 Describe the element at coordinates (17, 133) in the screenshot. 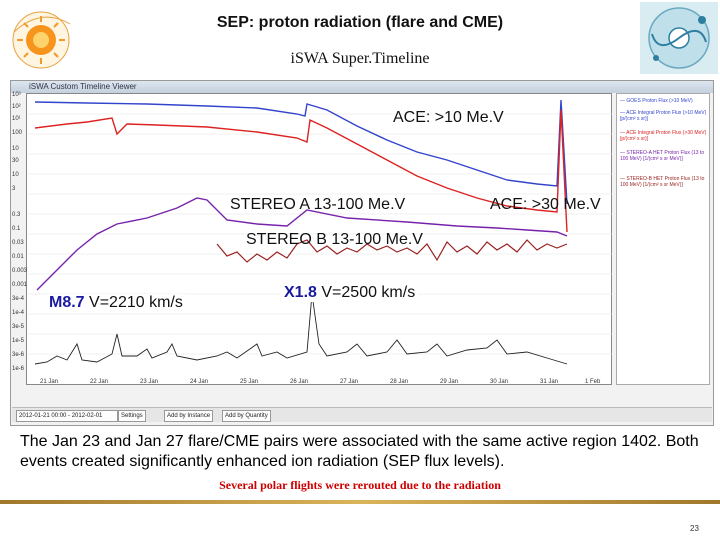

I see `y-tick: 100` at that location.